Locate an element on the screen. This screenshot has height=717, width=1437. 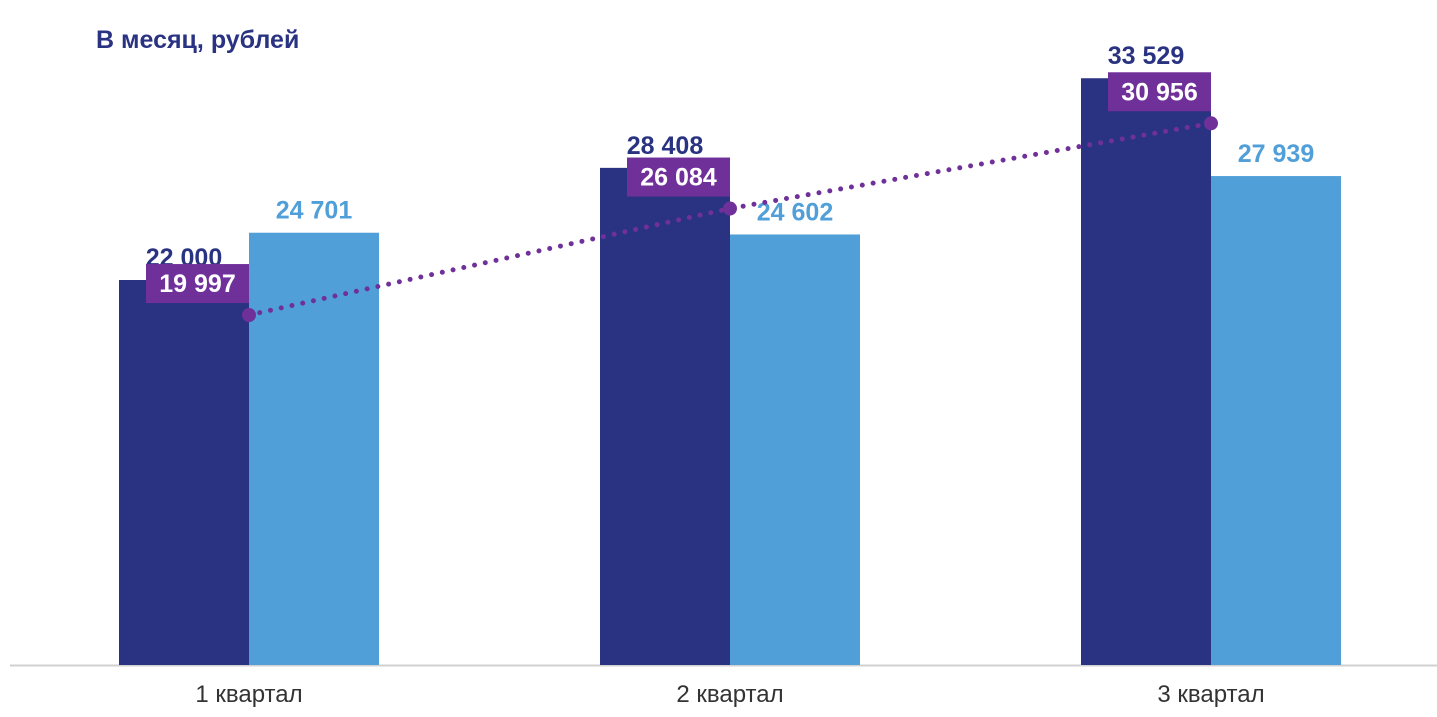
bar-label-series2-2: 24 602 is located at coordinates (795, 212).